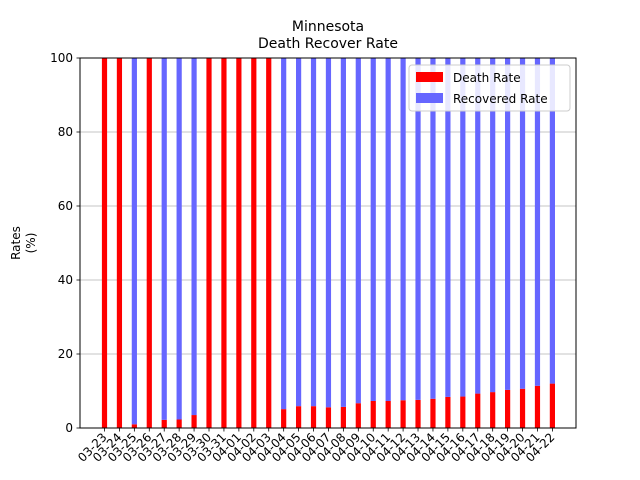  I want to click on y-tick-label: 40, so click(65, 280).